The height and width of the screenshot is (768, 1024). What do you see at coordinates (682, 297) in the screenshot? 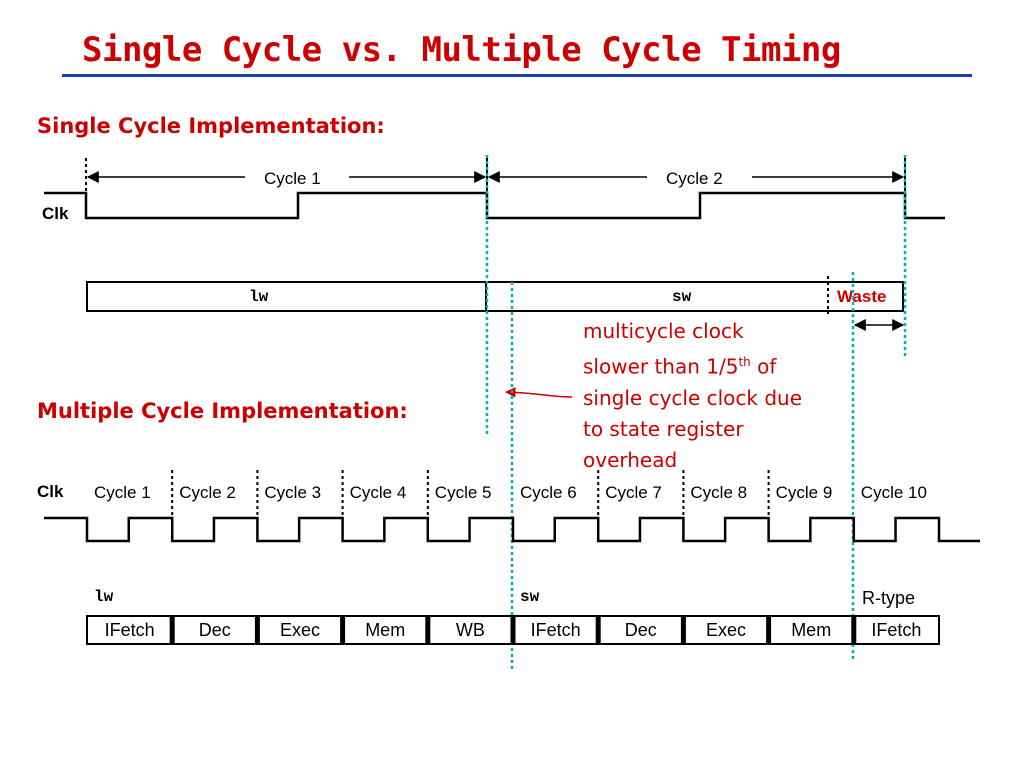
I see `single-sw-label: sw` at bounding box center [682, 297].